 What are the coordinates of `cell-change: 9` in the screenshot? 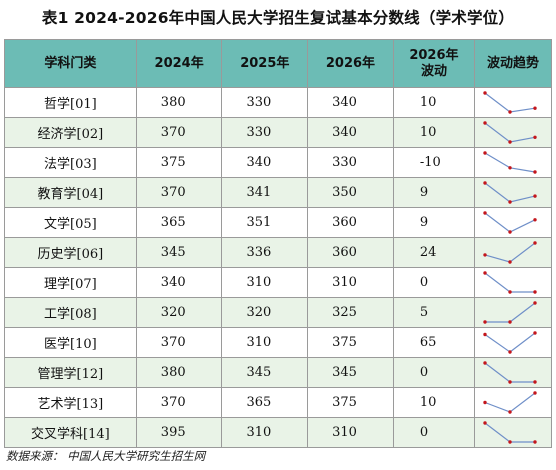 It's located at (434, 222).